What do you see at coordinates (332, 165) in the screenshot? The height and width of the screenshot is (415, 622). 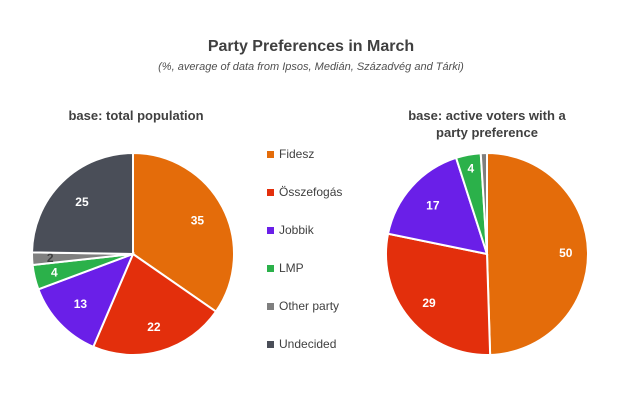 I see `legend-item-fidesz: Fidesz` at bounding box center [332, 165].